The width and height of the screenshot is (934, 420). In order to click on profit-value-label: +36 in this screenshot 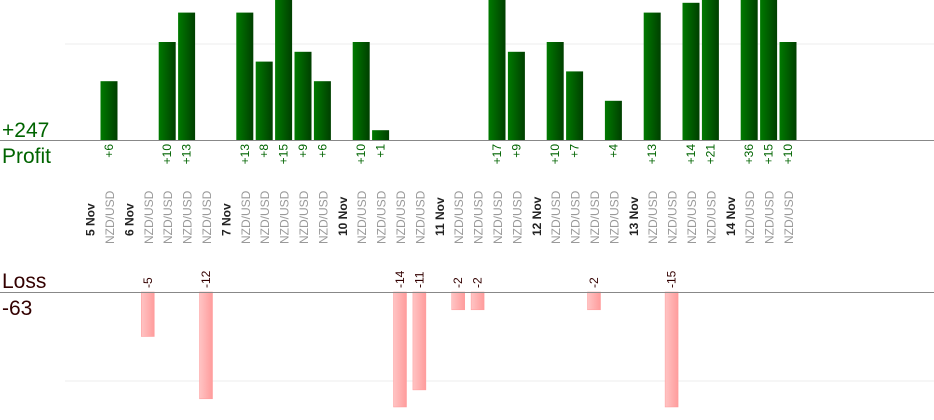, I will do `click(749, 154)`.